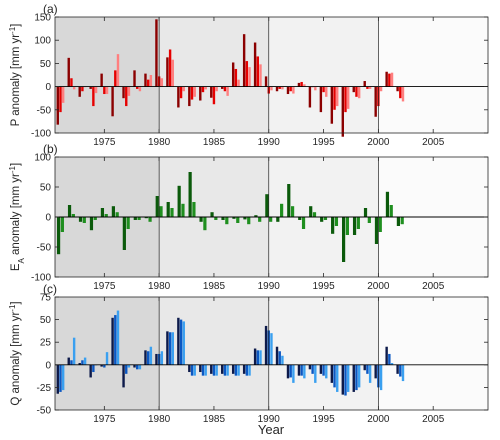 The image size is (500, 440). I want to click on panel-label: (b), so click(50, 149).